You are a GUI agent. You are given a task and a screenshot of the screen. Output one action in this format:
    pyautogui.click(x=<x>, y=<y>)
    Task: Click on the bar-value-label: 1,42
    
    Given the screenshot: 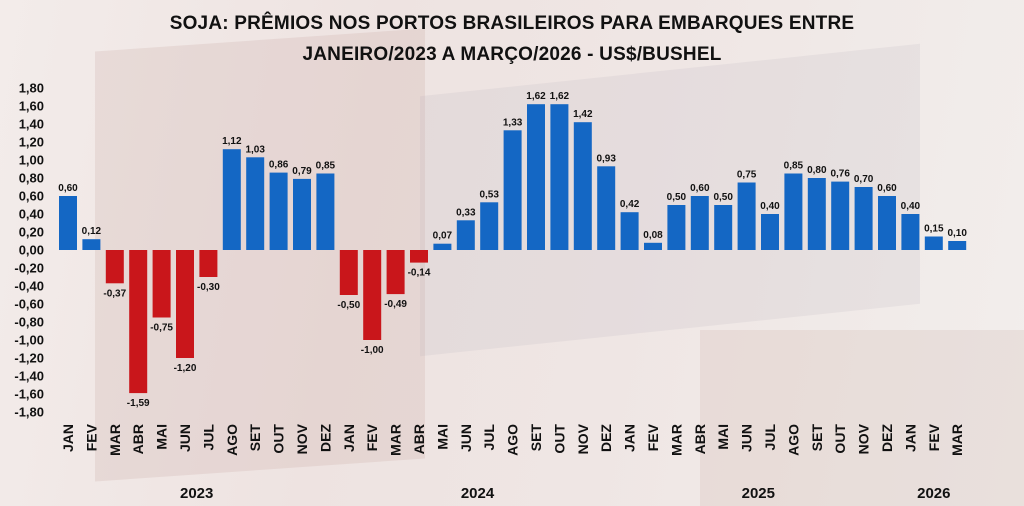 What is the action you would take?
    pyautogui.click(x=583, y=114)
    